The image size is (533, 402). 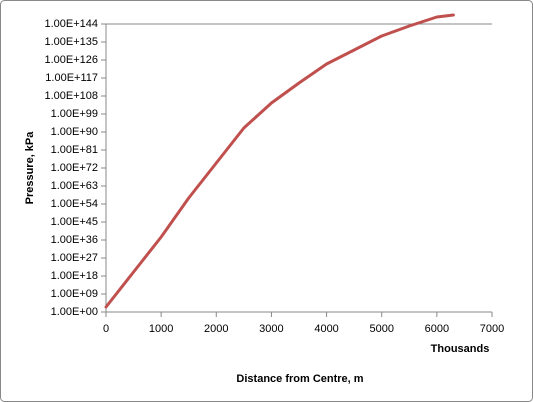 What do you see at coordinates (216, 329) in the screenshot?
I see `x-tick-label: 2000` at bounding box center [216, 329].